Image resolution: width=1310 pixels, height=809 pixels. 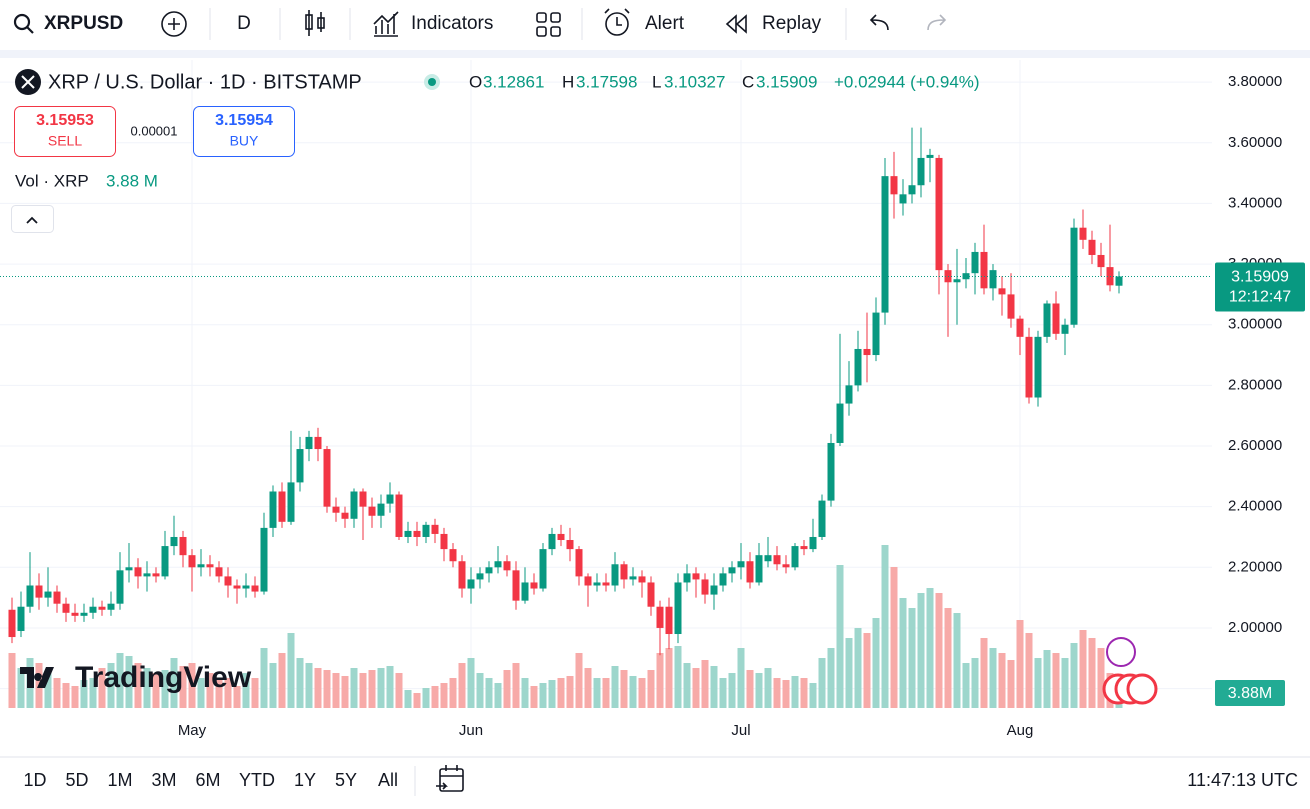 What do you see at coordinates (937, 22) in the screenshot?
I see `redo-button` at bounding box center [937, 22].